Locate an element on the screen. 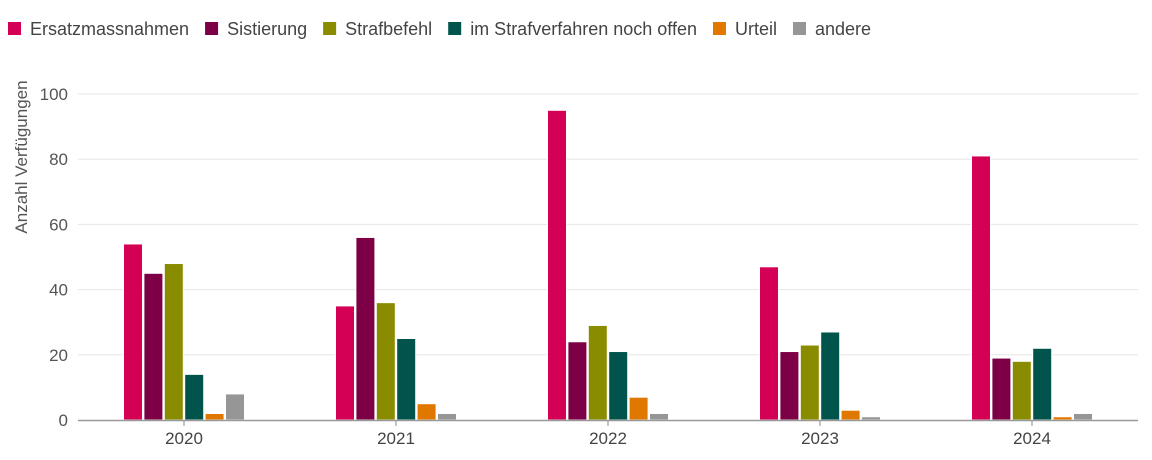 This screenshot has width=1152, height=460. x-tick-label: 2023 is located at coordinates (820, 438).